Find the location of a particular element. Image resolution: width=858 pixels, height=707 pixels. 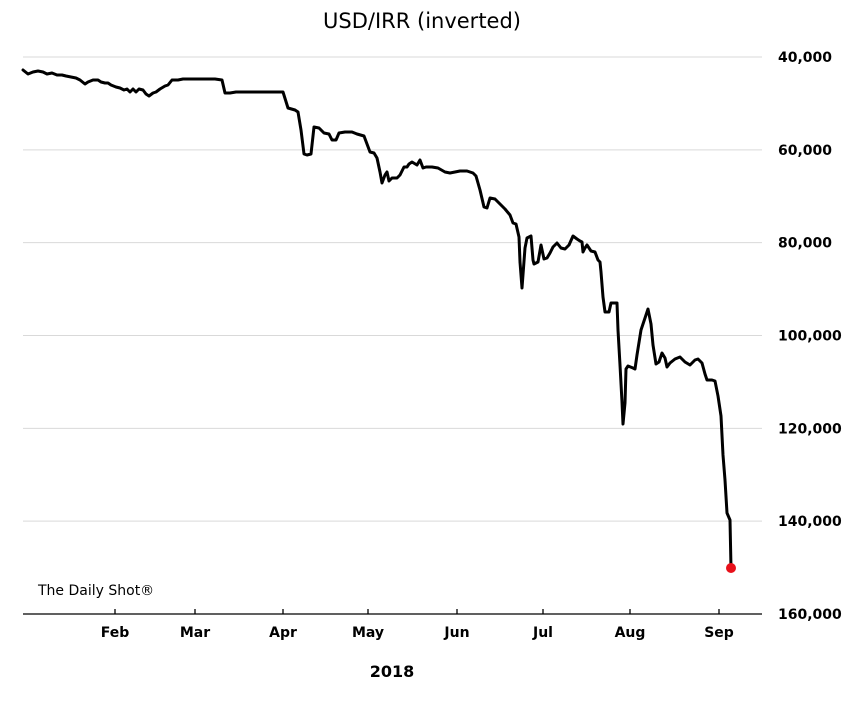

x-tick-label: May is located at coordinates (368, 633).